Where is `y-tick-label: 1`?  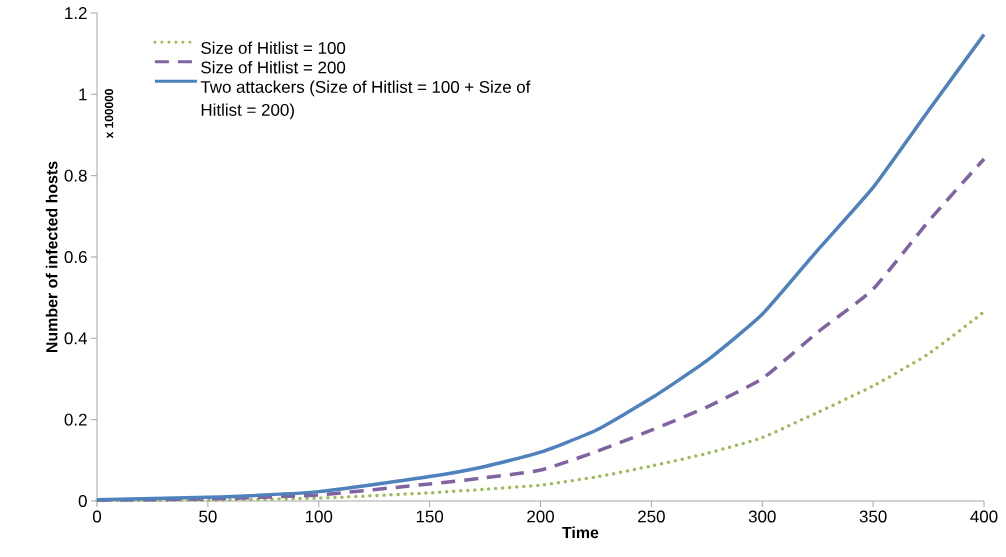
y-tick-label: 1 is located at coordinates (83, 94).